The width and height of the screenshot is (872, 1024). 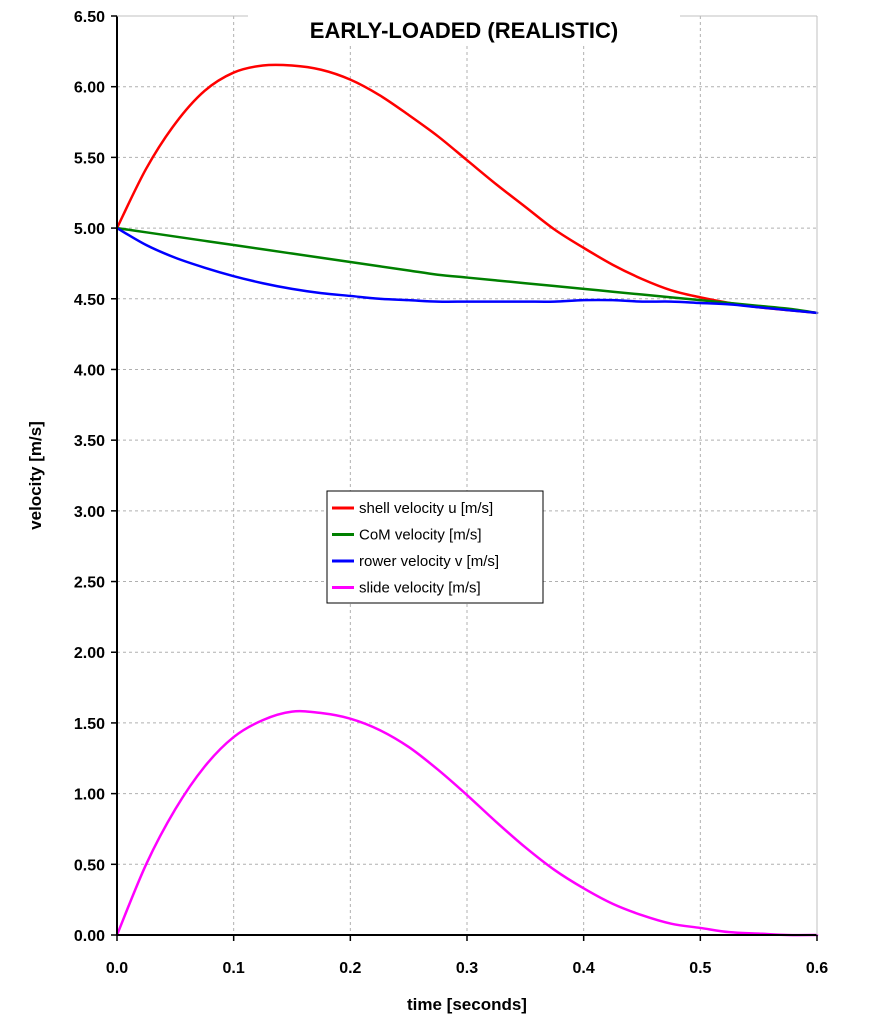 I want to click on title-background, so click(x=464, y=27).